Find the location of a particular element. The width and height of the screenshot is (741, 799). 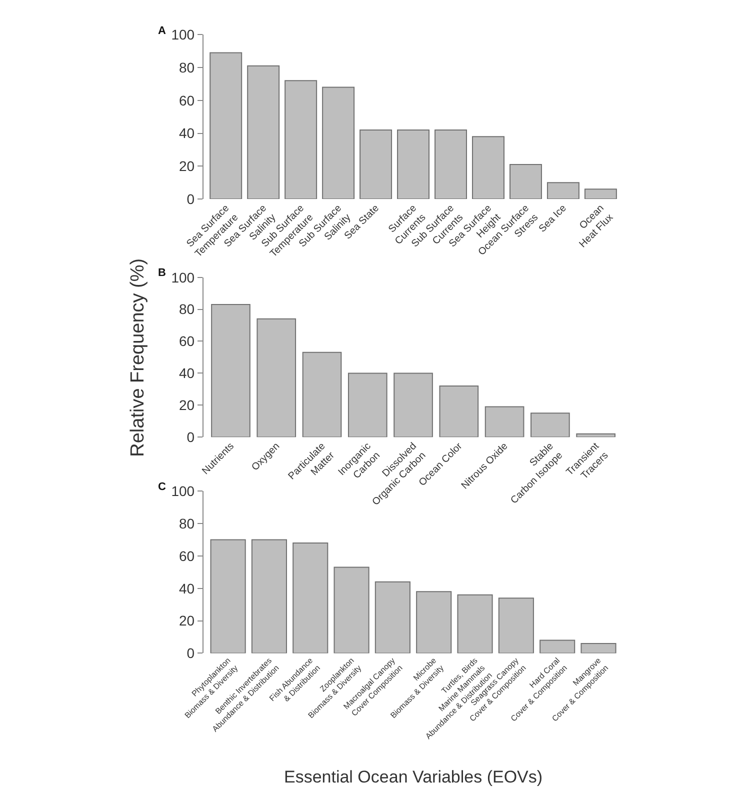

y-axis-title: Relative Frequency (%) is located at coordinates (137, 357).